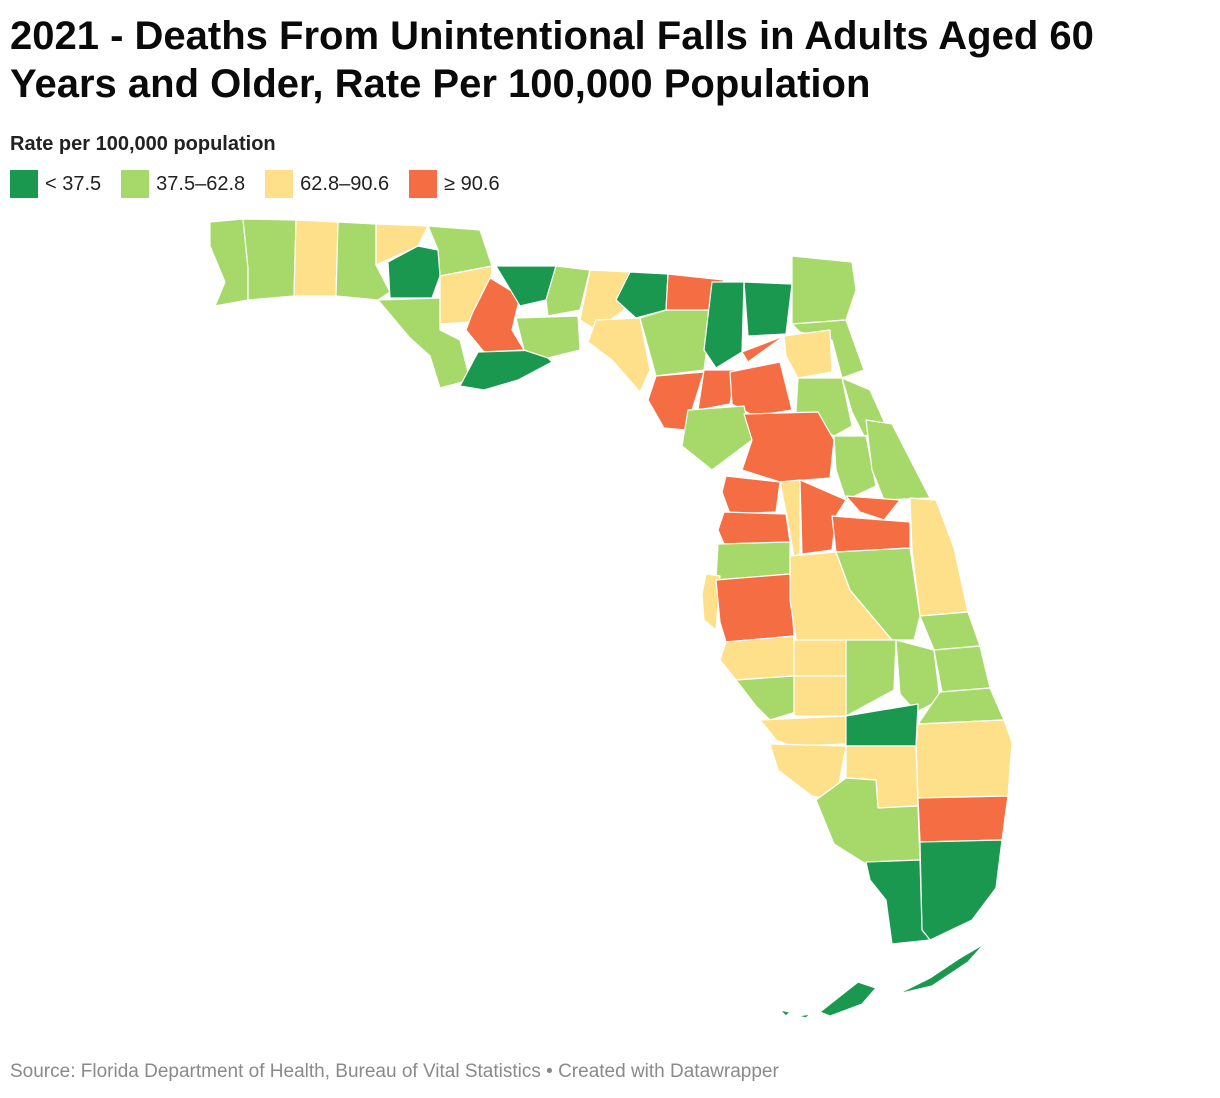  What do you see at coordinates (788, 447) in the screenshot?
I see `county-region: Marion area` at bounding box center [788, 447].